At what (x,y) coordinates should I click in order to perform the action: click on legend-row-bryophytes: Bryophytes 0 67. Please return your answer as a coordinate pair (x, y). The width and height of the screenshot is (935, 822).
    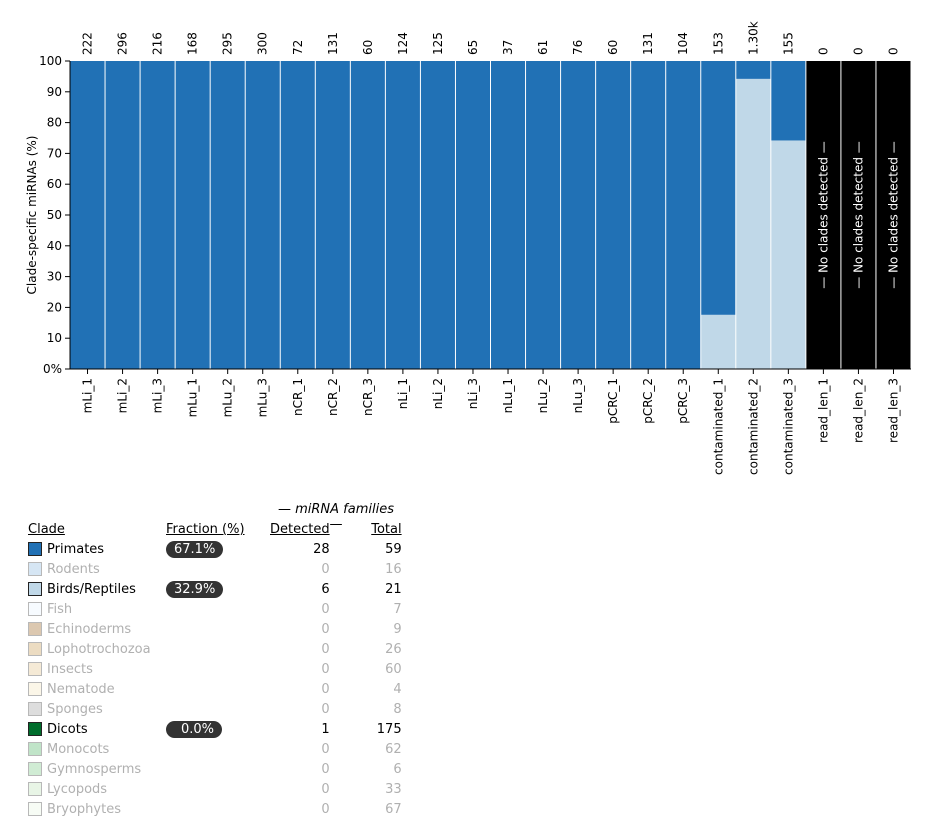
    Looking at the image, I should click on (215, 809).